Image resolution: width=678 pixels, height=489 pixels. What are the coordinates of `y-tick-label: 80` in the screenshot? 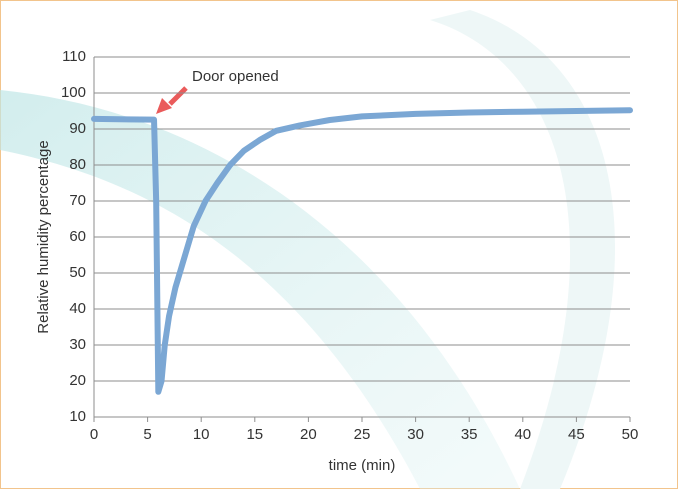 It's located at (77, 164).